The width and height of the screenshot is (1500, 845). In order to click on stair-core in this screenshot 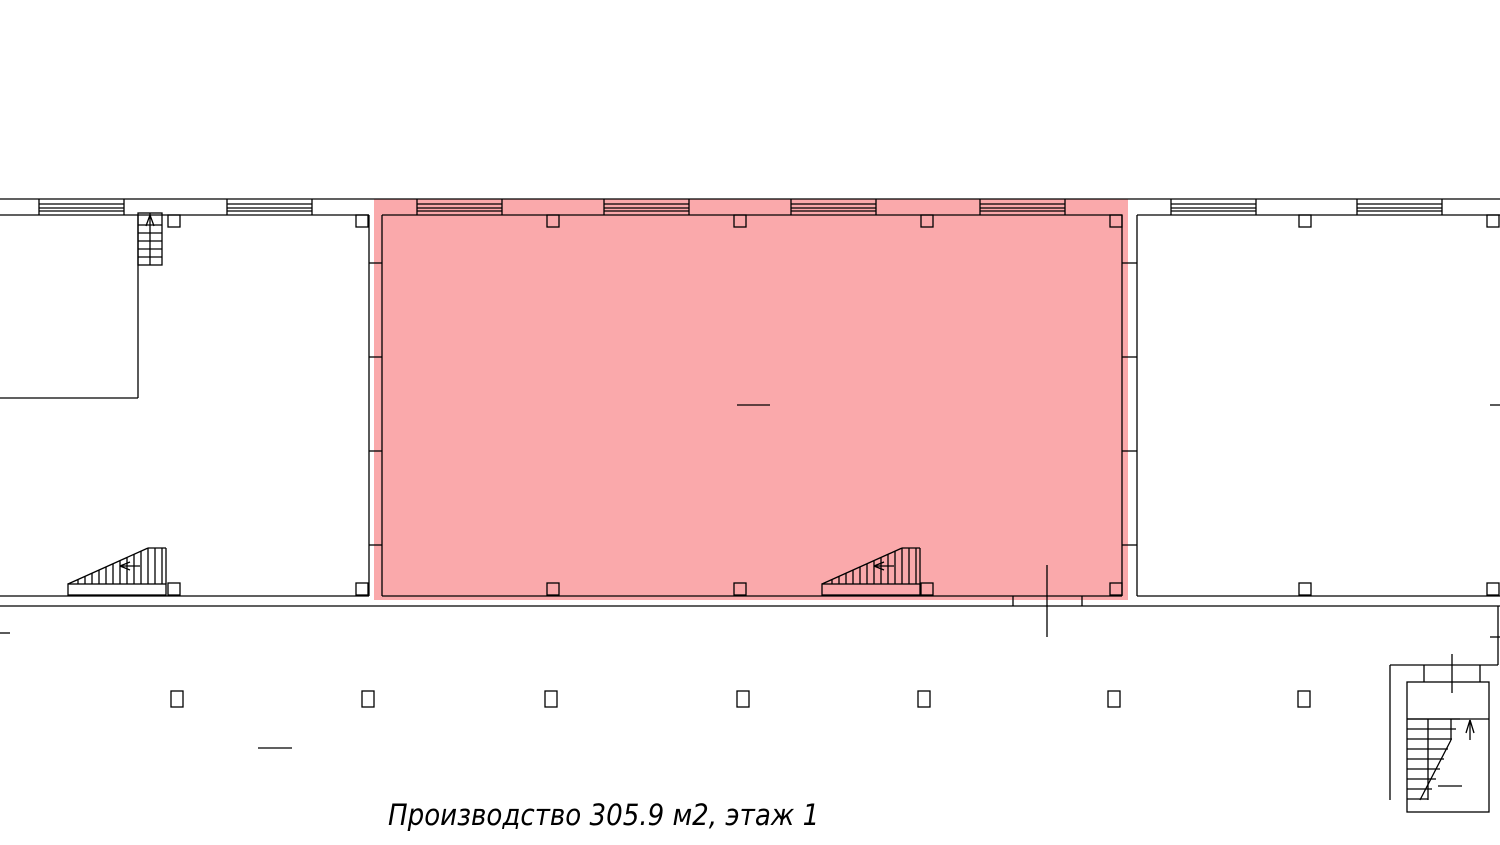, I will do `click(1448, 747)`.